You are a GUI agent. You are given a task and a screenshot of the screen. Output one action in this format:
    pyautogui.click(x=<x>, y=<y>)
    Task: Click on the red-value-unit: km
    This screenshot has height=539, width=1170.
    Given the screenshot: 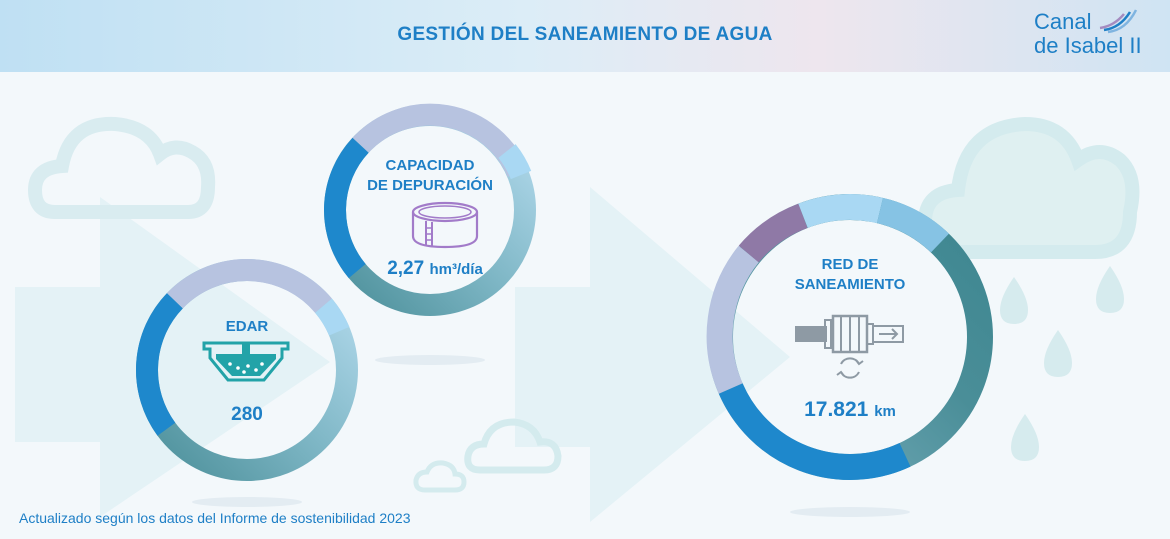 What is the action you would take?
    pyautogui.click(x=885, y=411)
    